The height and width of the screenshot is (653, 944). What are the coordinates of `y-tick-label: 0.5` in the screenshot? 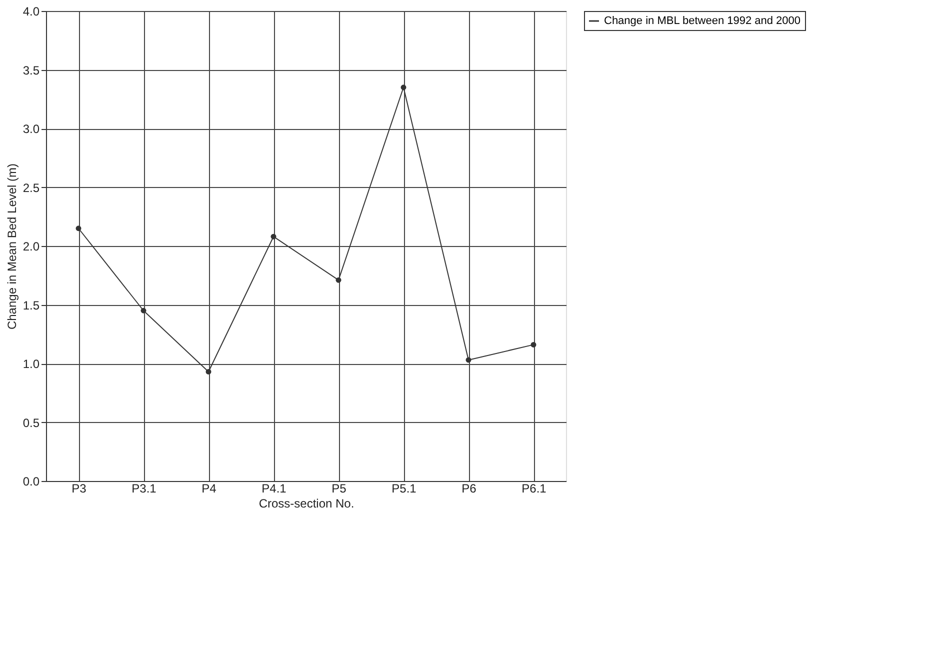 It's located at (31, 423).